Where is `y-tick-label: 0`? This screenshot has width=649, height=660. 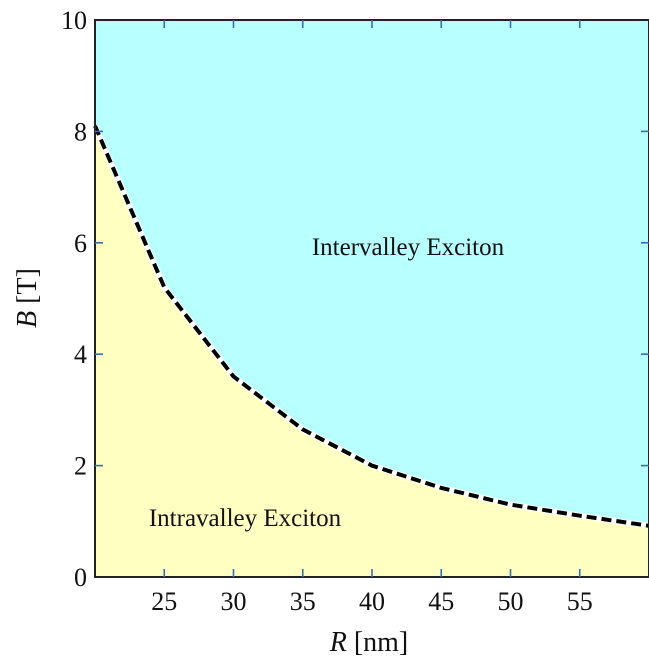 y-tick-label: 0 is located at coordinates (80, 577).